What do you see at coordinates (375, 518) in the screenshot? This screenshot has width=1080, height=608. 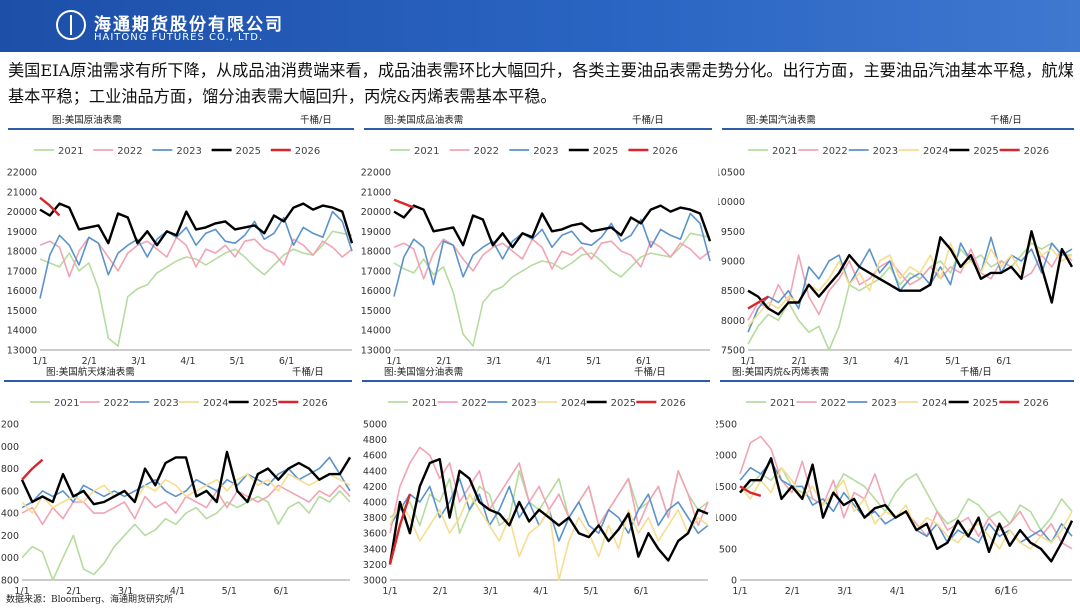 I see `y-tick-label: 3800` at bounding box center [375, 518].